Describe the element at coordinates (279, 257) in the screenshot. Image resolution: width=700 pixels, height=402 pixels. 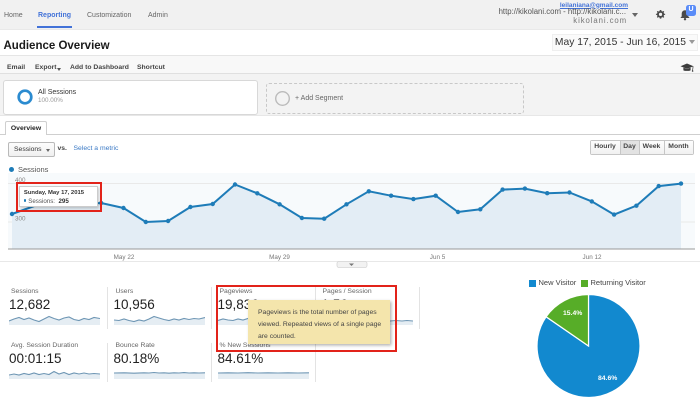
I see `svg-text: May 29` at that location.